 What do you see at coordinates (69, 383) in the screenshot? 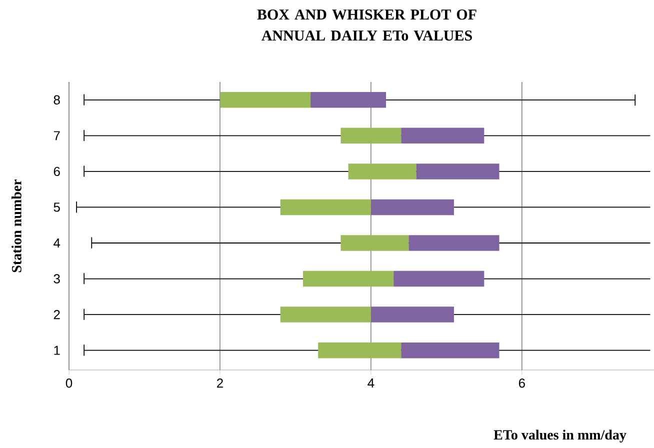
I see `x-tick-label: 0` at bounding box center [69, 383].